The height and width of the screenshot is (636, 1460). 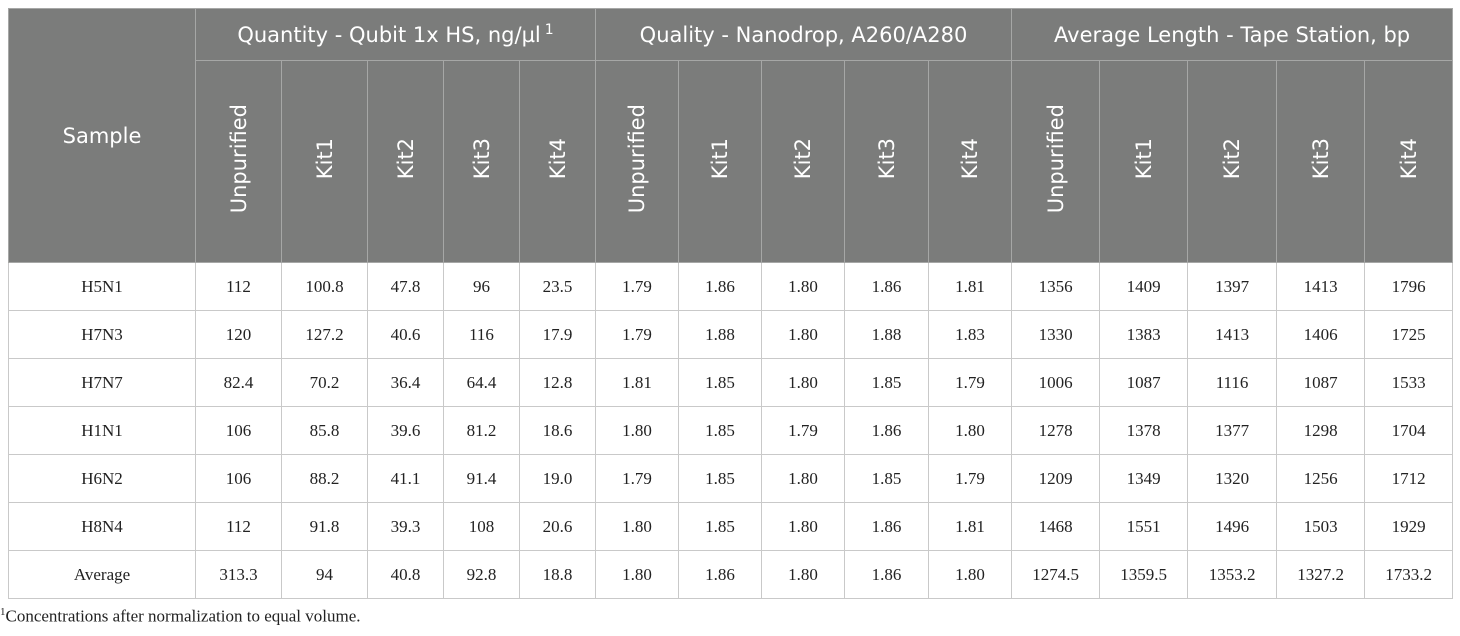 What do you see at coordinates (557, 478) in the screenshot?
I see `data-cell: 19.0` at bounding box center [557, 478].